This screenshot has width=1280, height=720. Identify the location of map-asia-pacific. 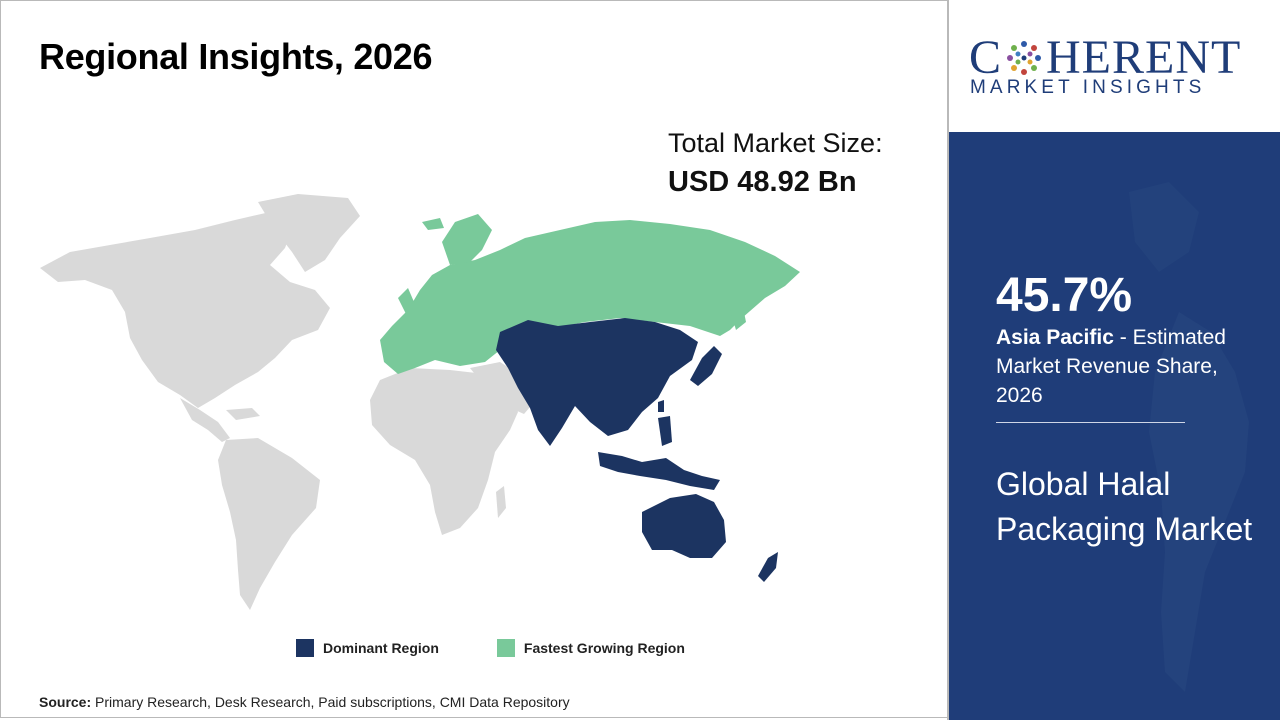
(597, 382).